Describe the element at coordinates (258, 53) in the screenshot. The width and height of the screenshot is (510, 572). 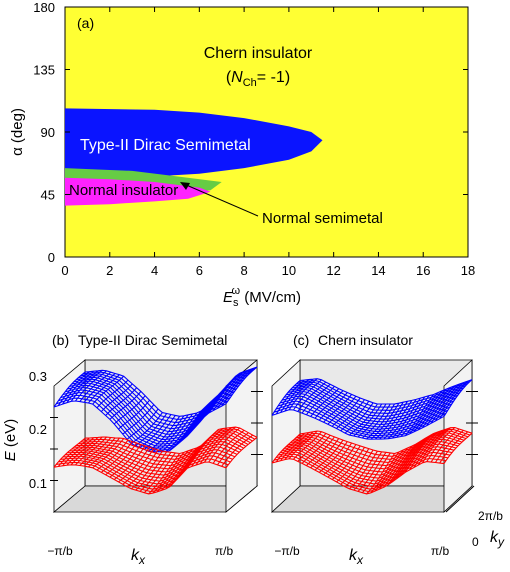
I see `chern-region-label: Chern insulator` at that location.